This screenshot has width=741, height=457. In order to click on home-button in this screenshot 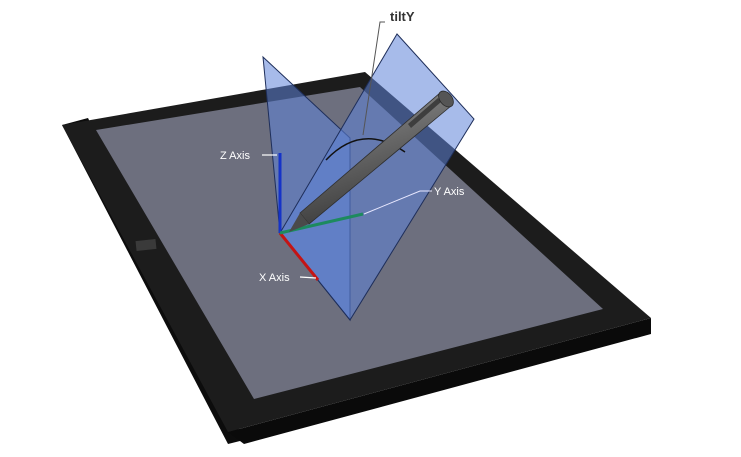, I will do `click(146, 245)`.